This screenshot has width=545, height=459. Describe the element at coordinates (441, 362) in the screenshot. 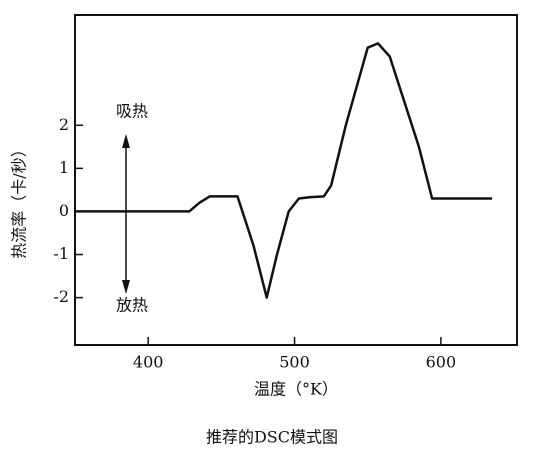

I see `x-tick-label: 600` at that location.